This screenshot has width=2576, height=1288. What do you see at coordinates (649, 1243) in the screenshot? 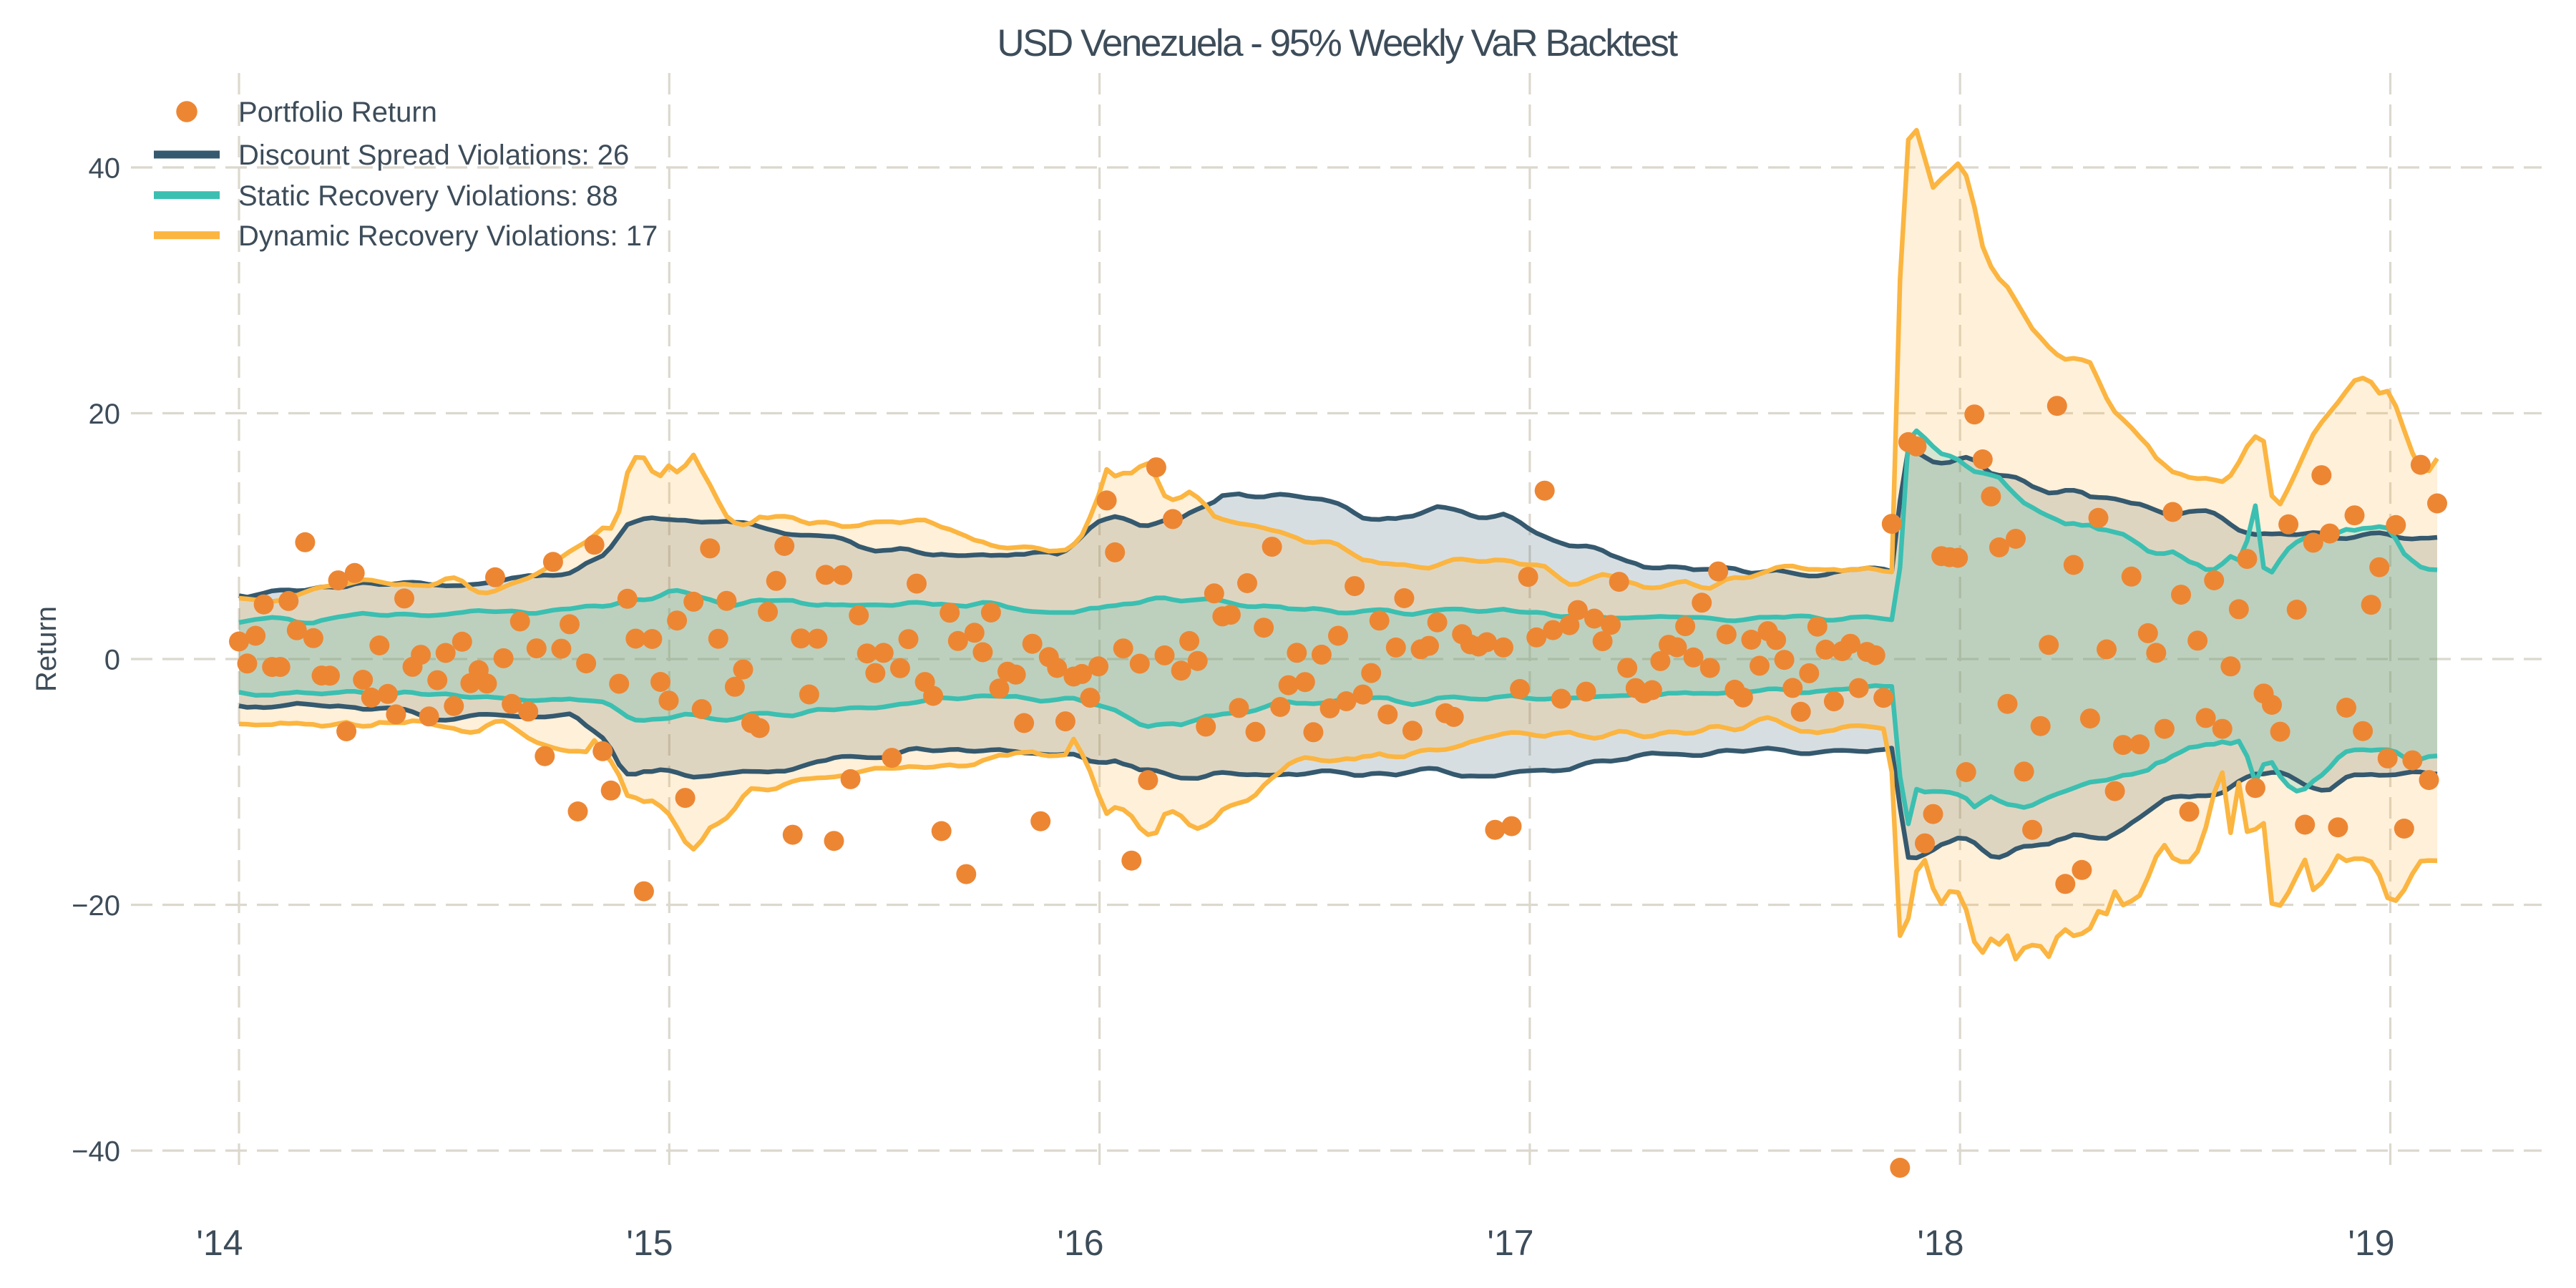
I see `svg-text: '15` at bounding box center [649, 1243].